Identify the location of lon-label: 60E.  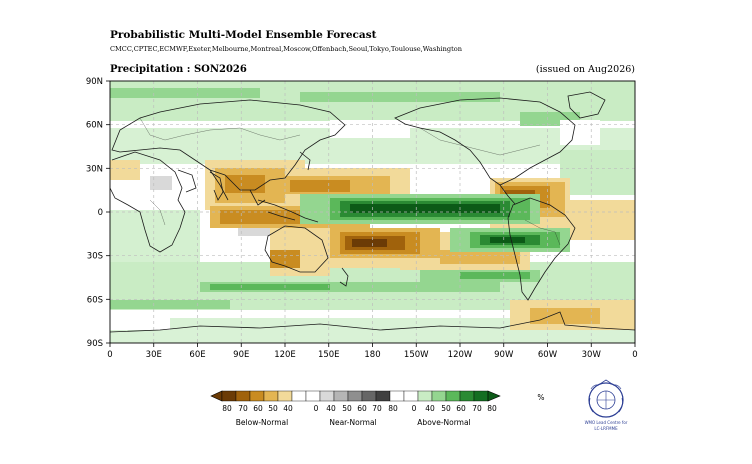
(197, 355).